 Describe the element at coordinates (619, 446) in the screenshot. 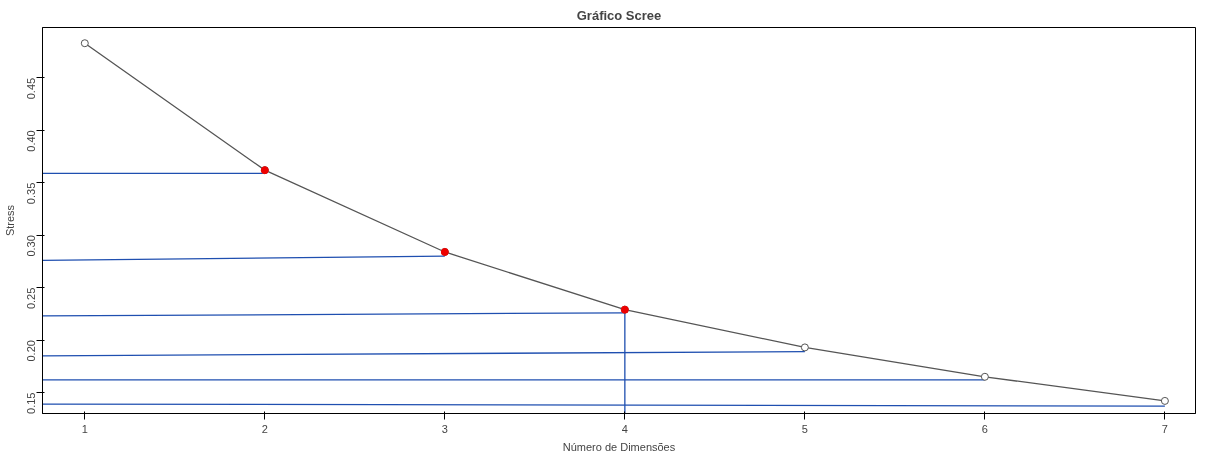

I see `x-axis-title: Número de Dimensões` at that location.